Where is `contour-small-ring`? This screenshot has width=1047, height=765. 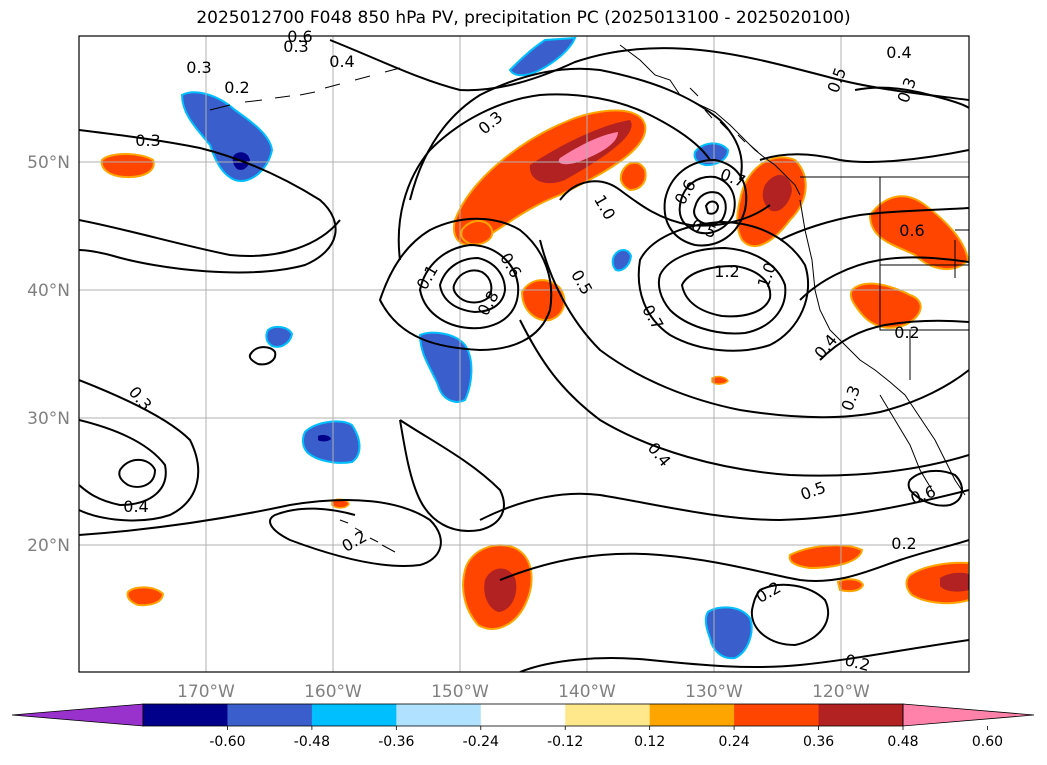 contour-small-ring is located at coordinates (262, 356).